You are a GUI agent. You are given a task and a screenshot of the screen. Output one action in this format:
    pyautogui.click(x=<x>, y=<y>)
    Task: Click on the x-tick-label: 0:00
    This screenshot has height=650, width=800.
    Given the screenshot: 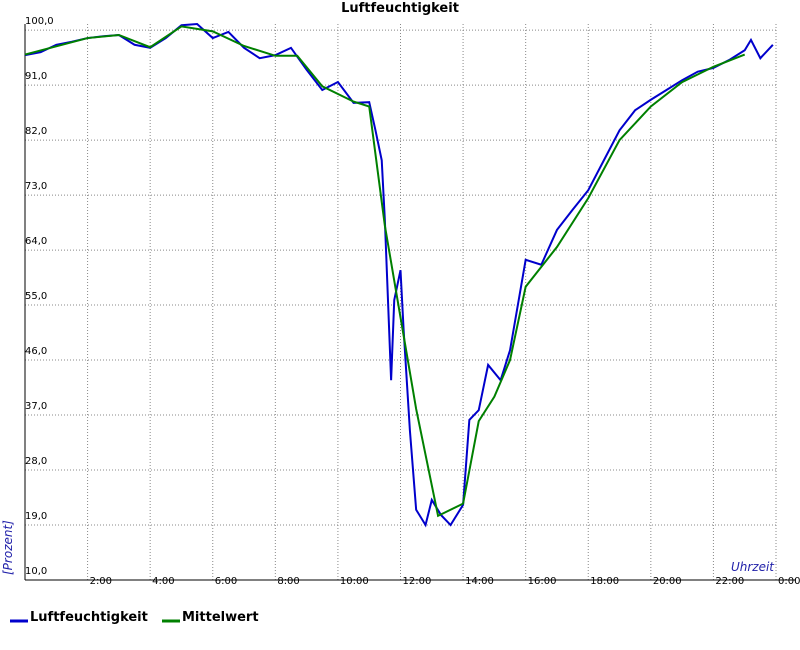 What is the action you would take?
    pyautogui.click(x=789, y=581)
    